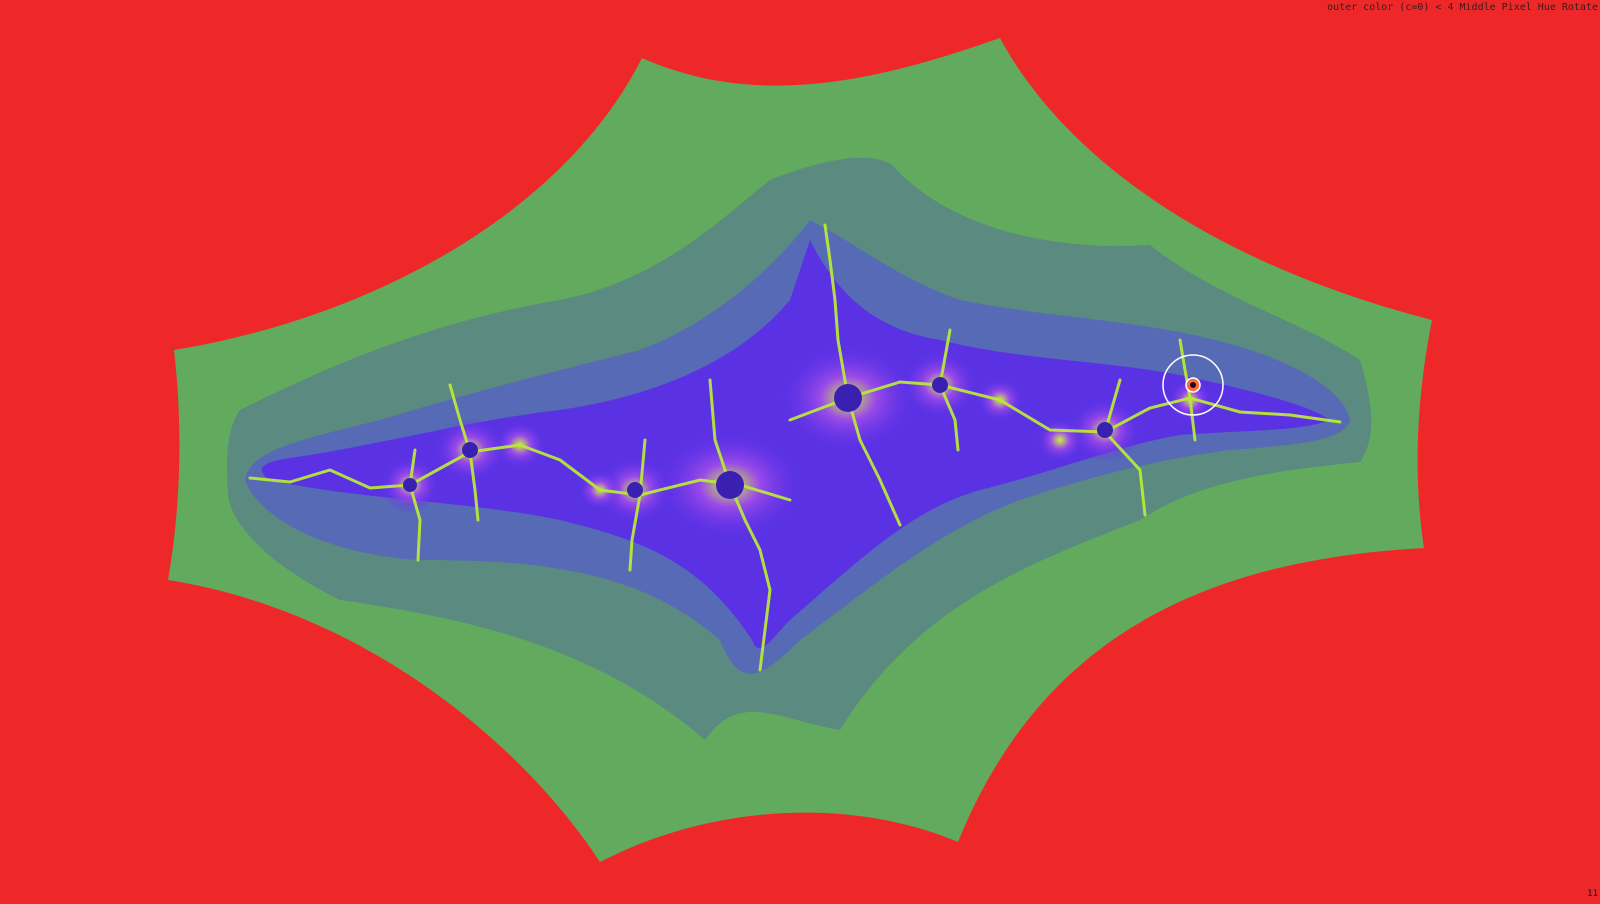 The width and height of the screenshot is (1600, 904). Describe the element at coordinates (1193, 385) in the screenshot. I see `crosshair-circle-icon` at that location.